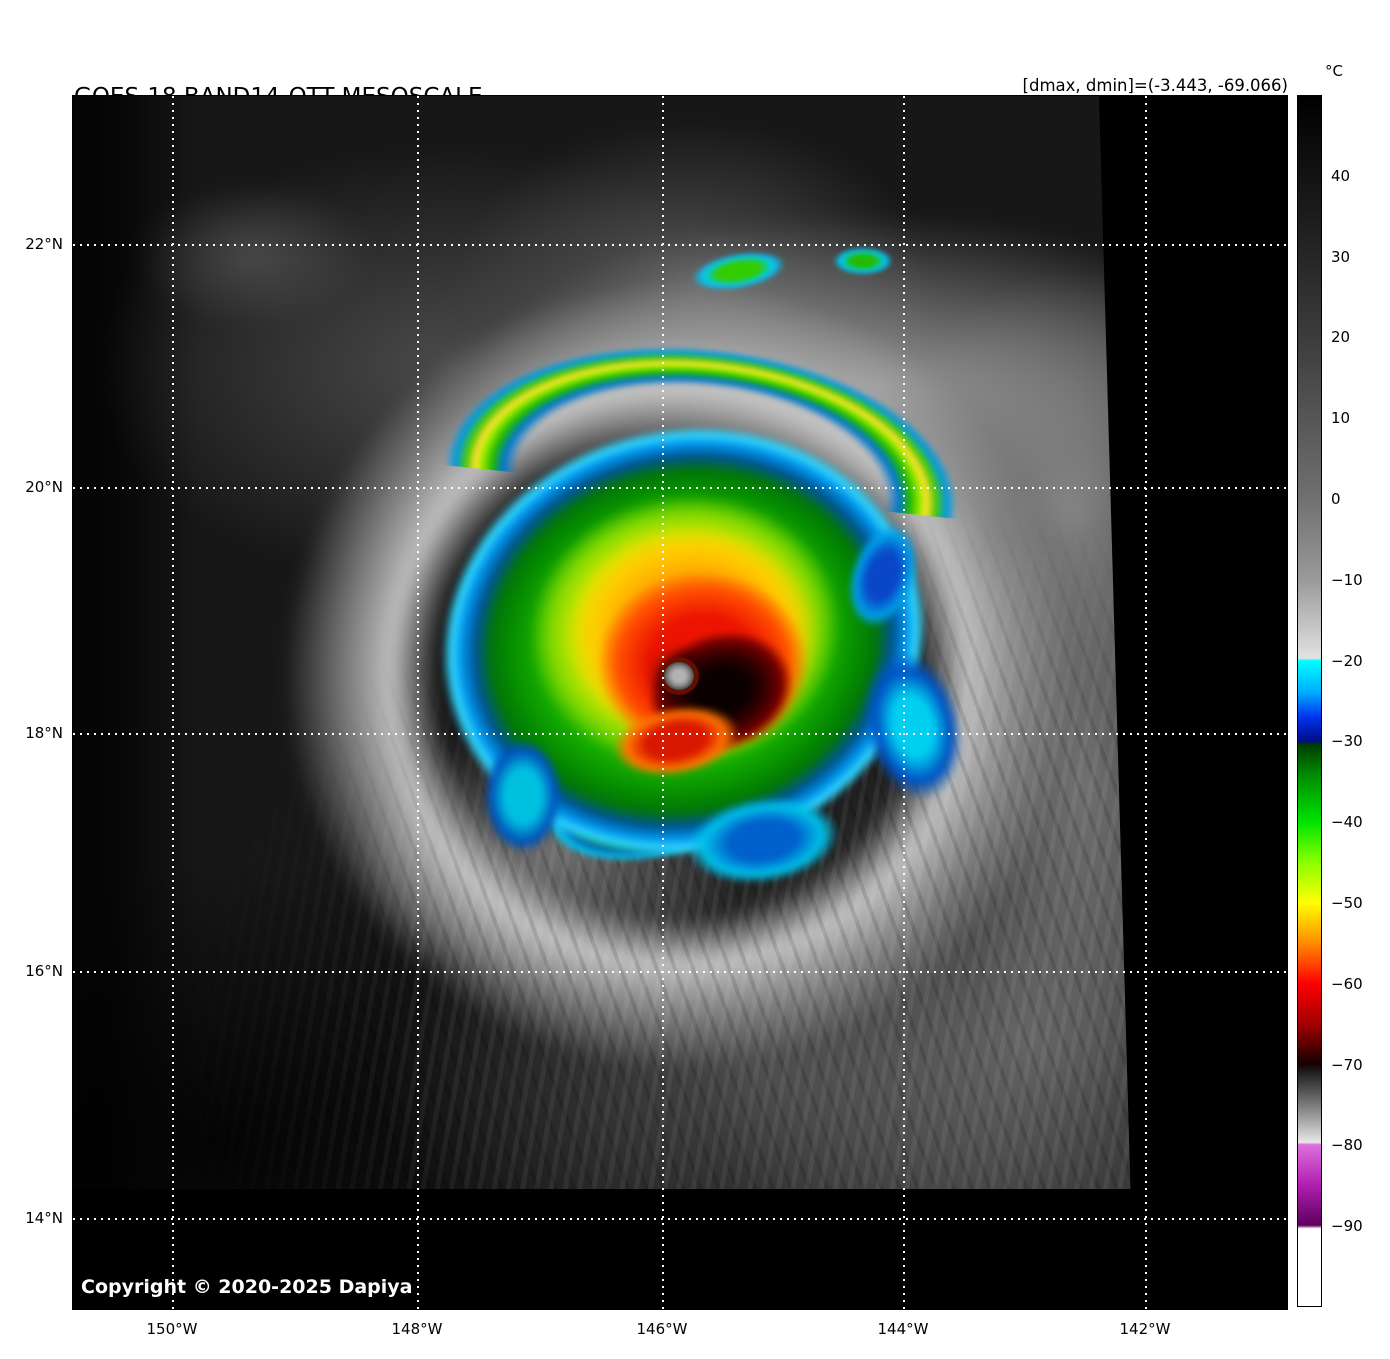  Describe the element at coordinates (44, 487) in the screenshot. I see `lat-tick-label: 20°N` at that location.